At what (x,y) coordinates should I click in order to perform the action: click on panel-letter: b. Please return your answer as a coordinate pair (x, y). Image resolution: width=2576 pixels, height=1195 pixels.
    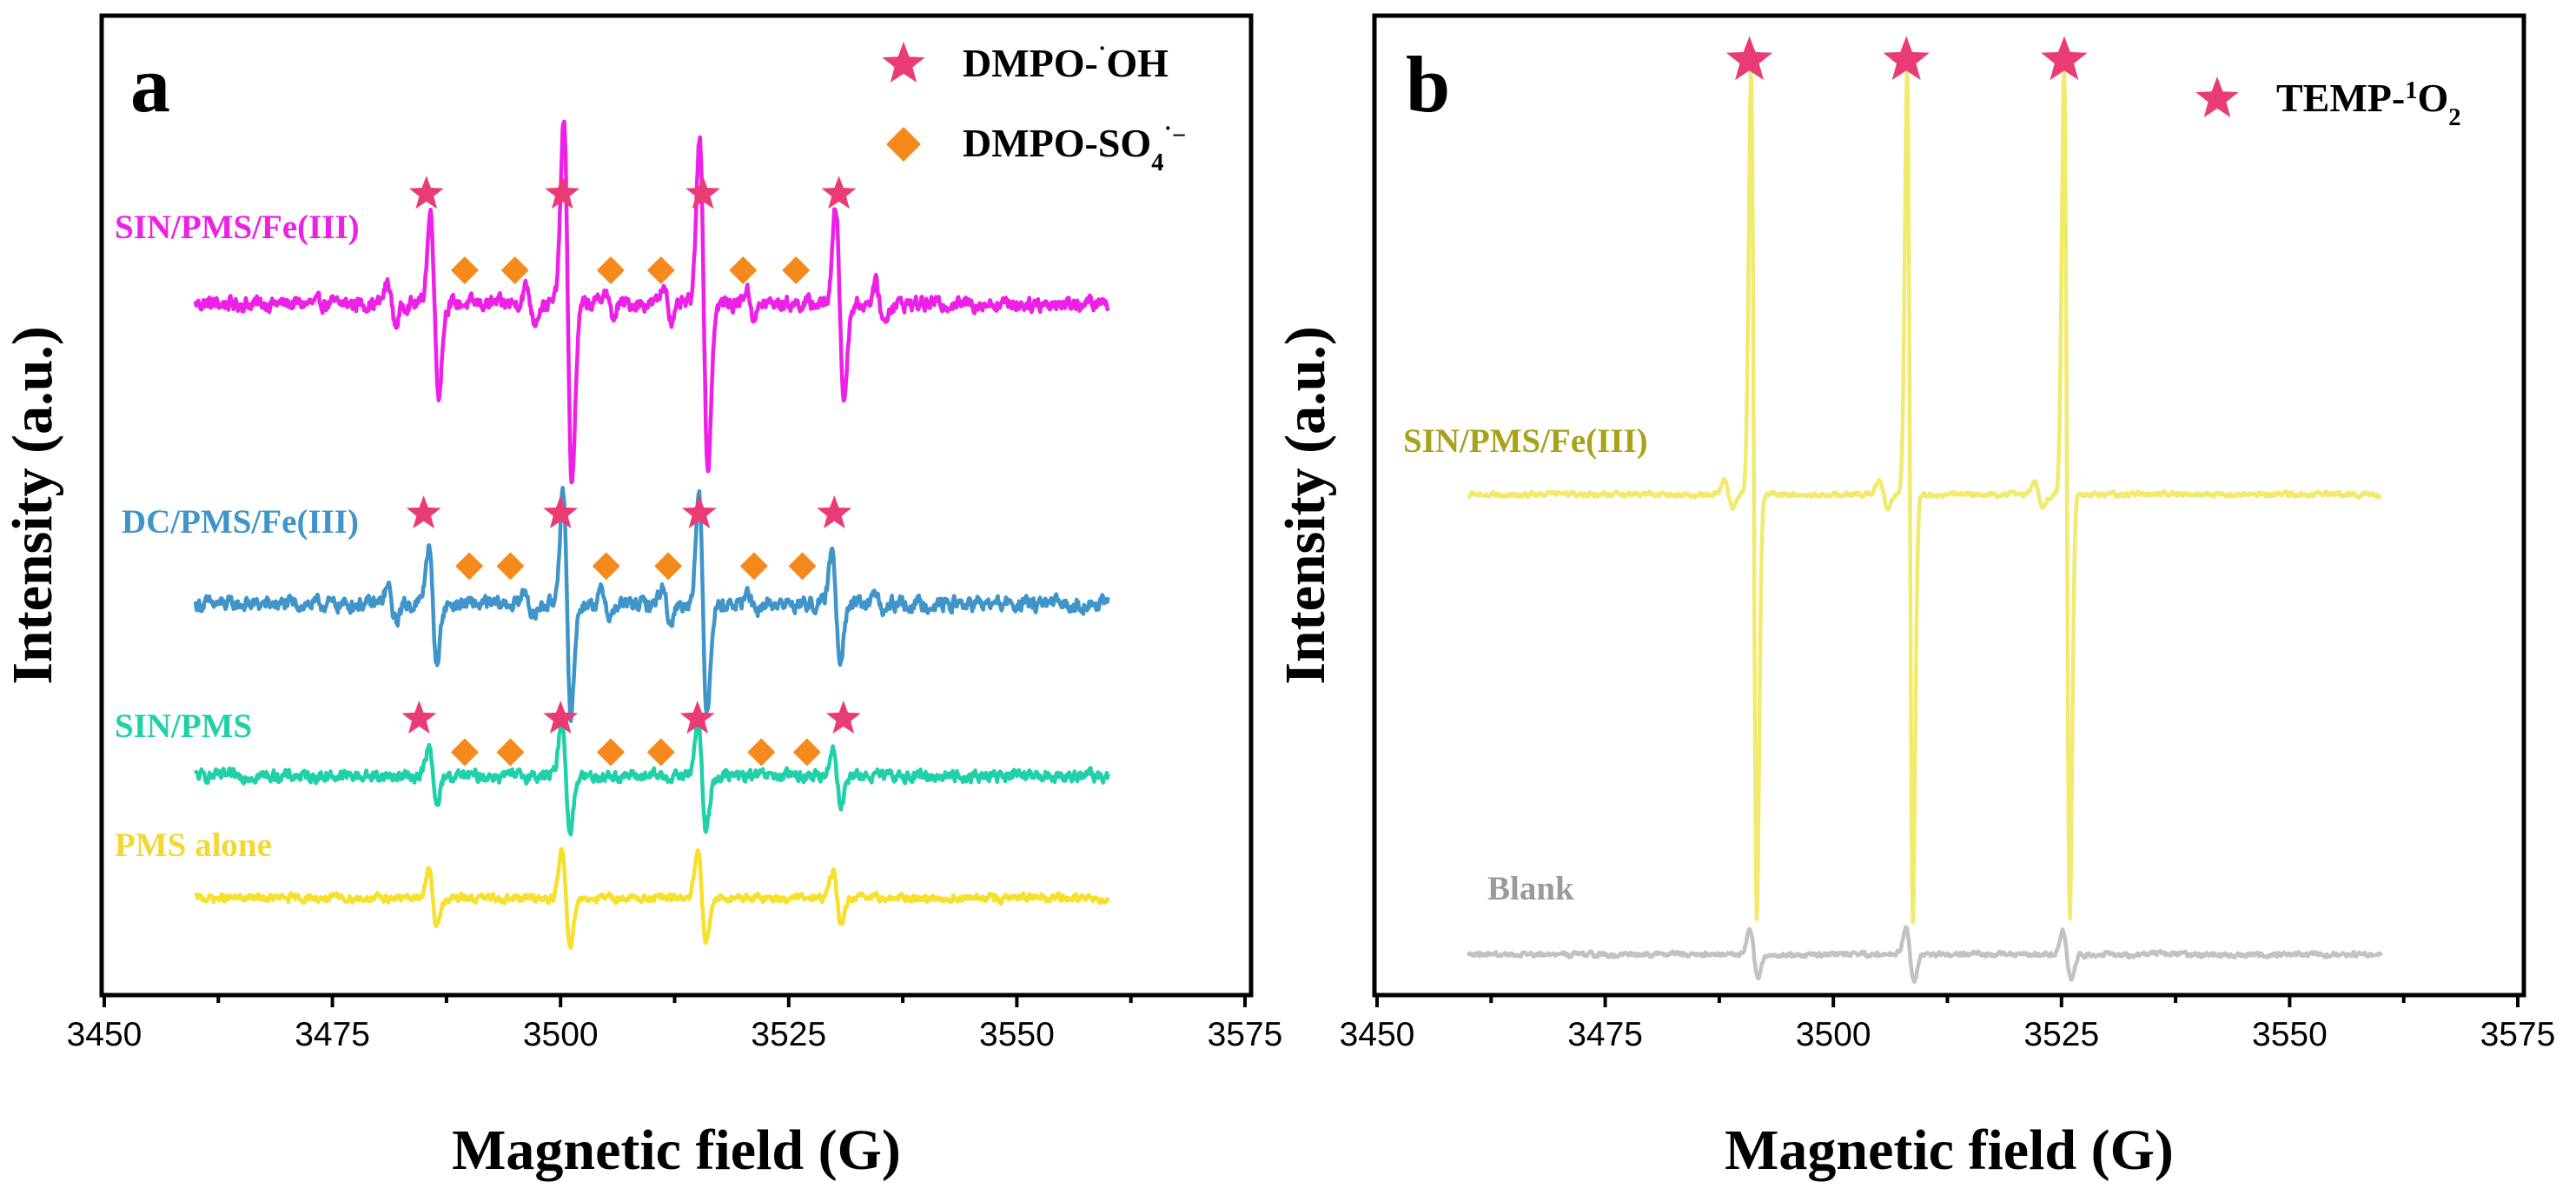
    Looking at the image, I should click on (1428, 84).